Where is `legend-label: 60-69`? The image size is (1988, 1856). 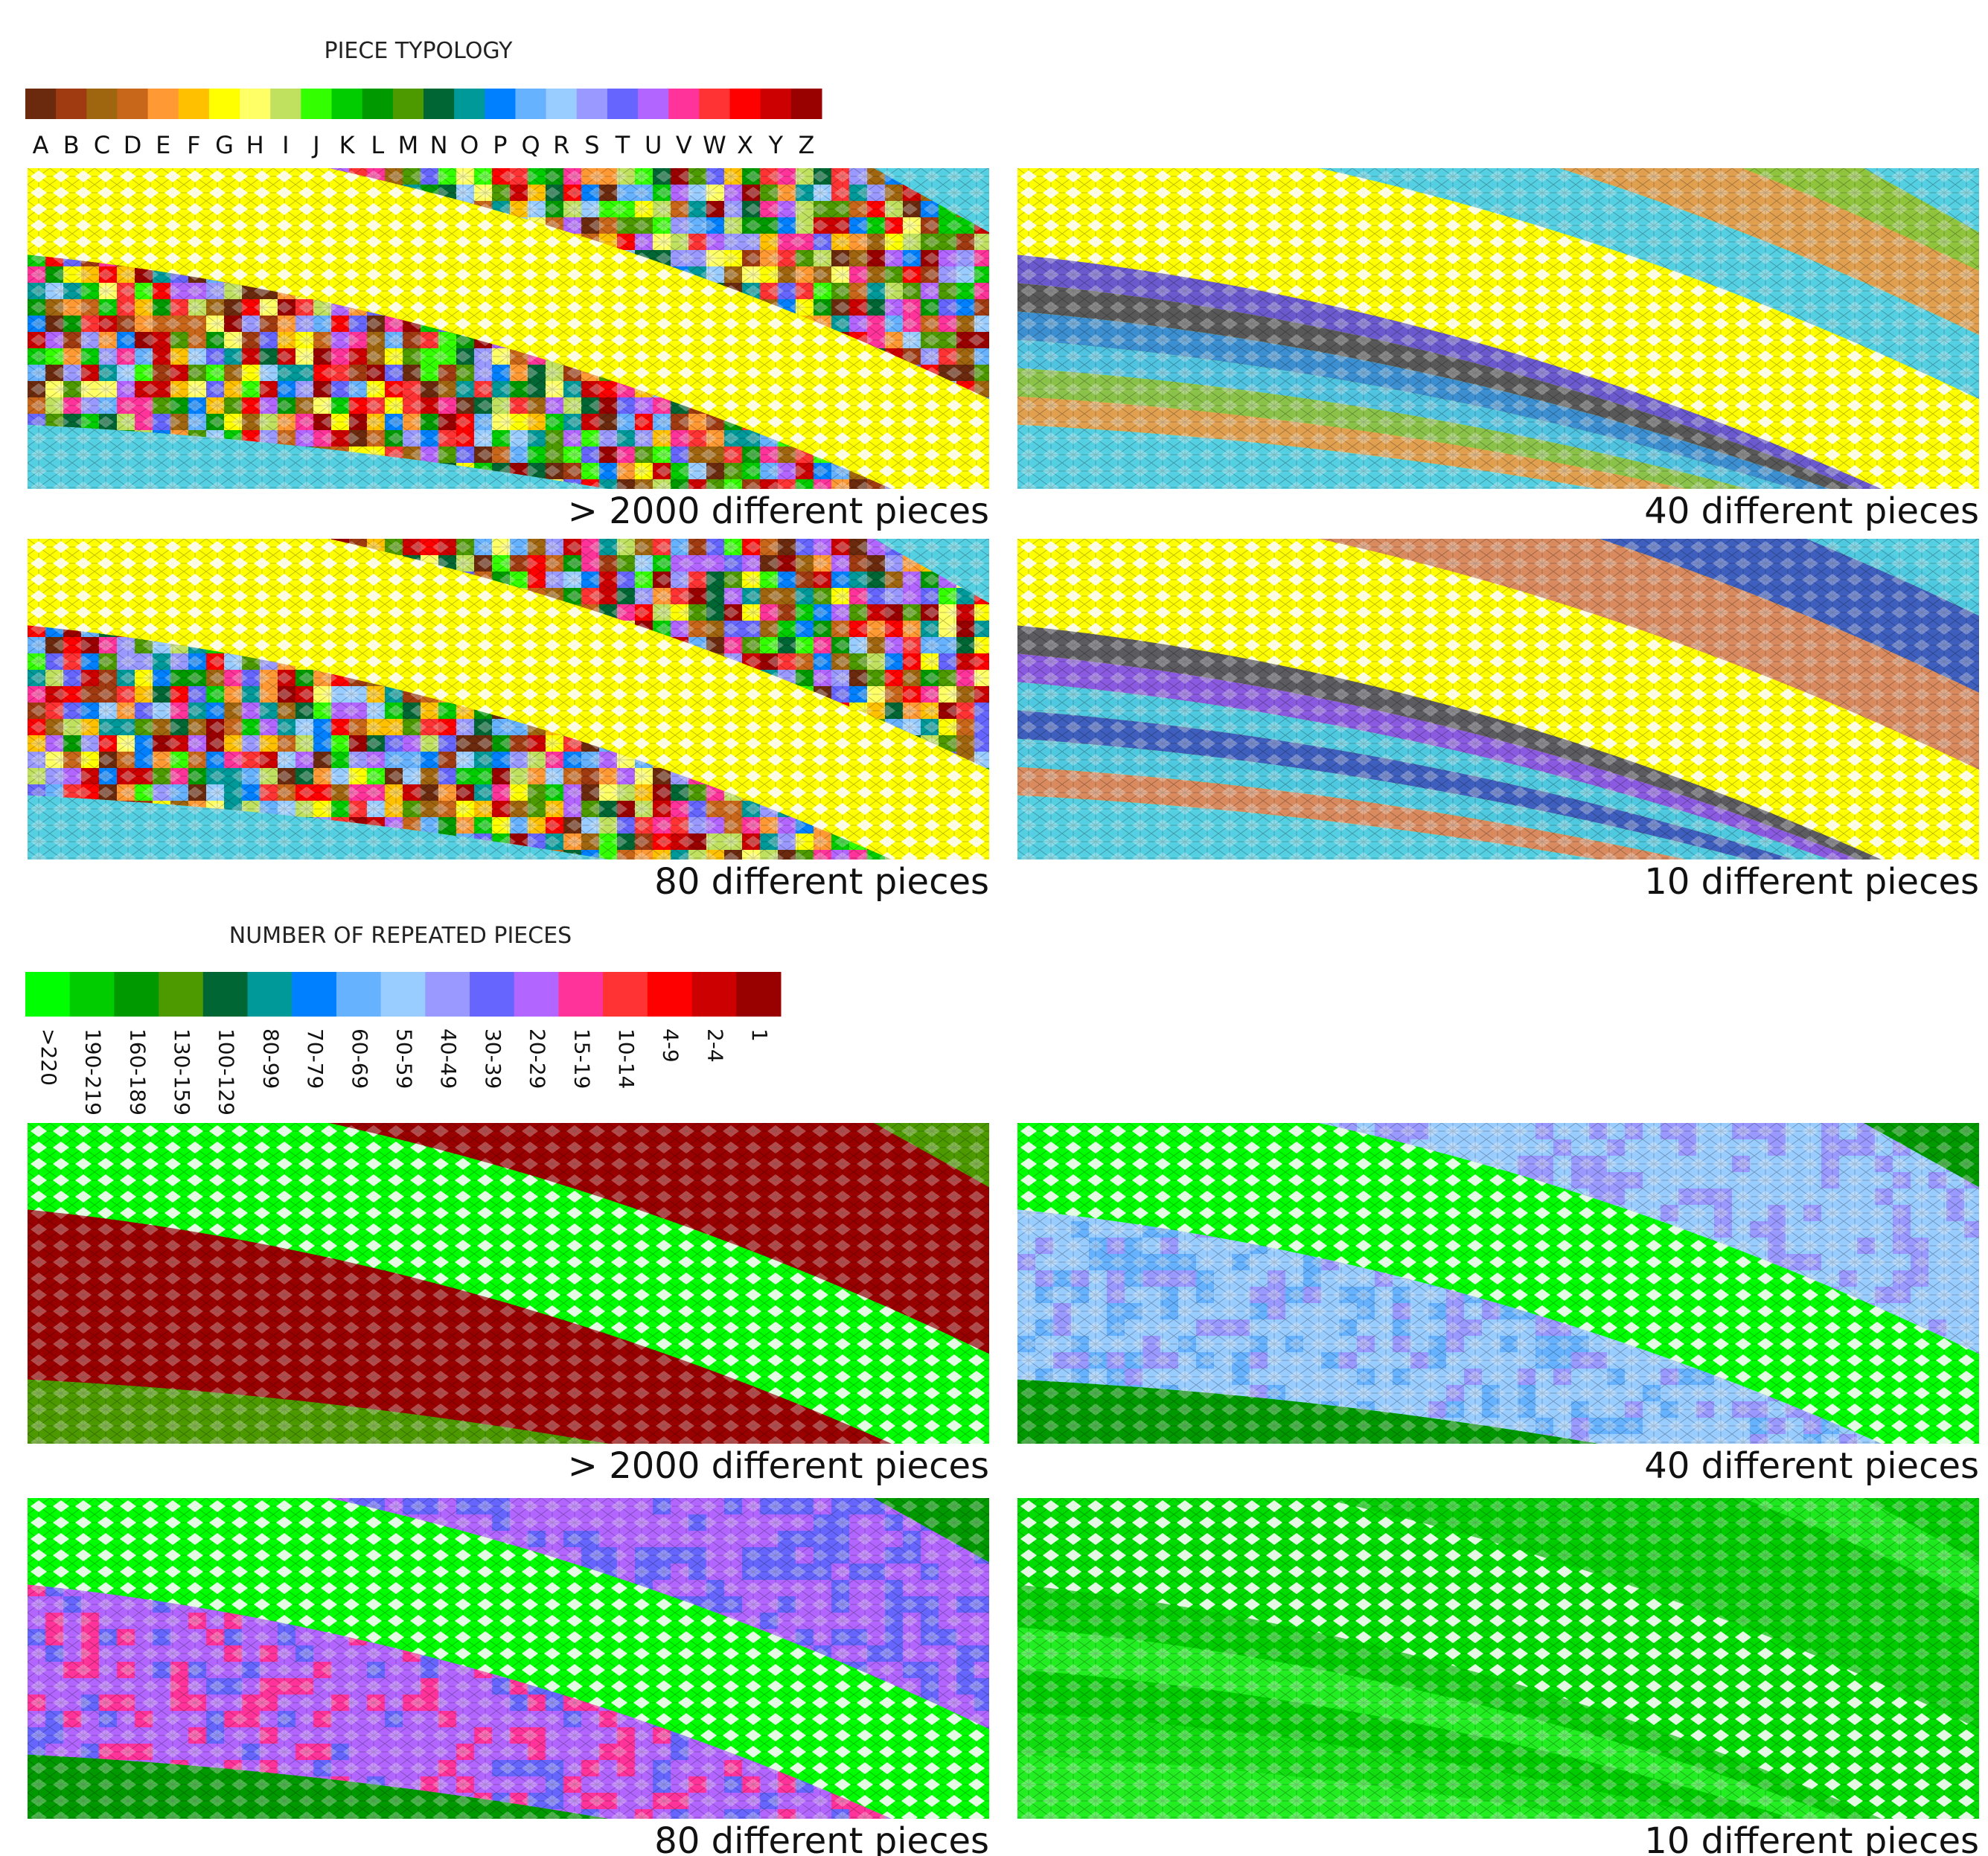
legend-label: 60-69 is located at coordinates (360, 1058).